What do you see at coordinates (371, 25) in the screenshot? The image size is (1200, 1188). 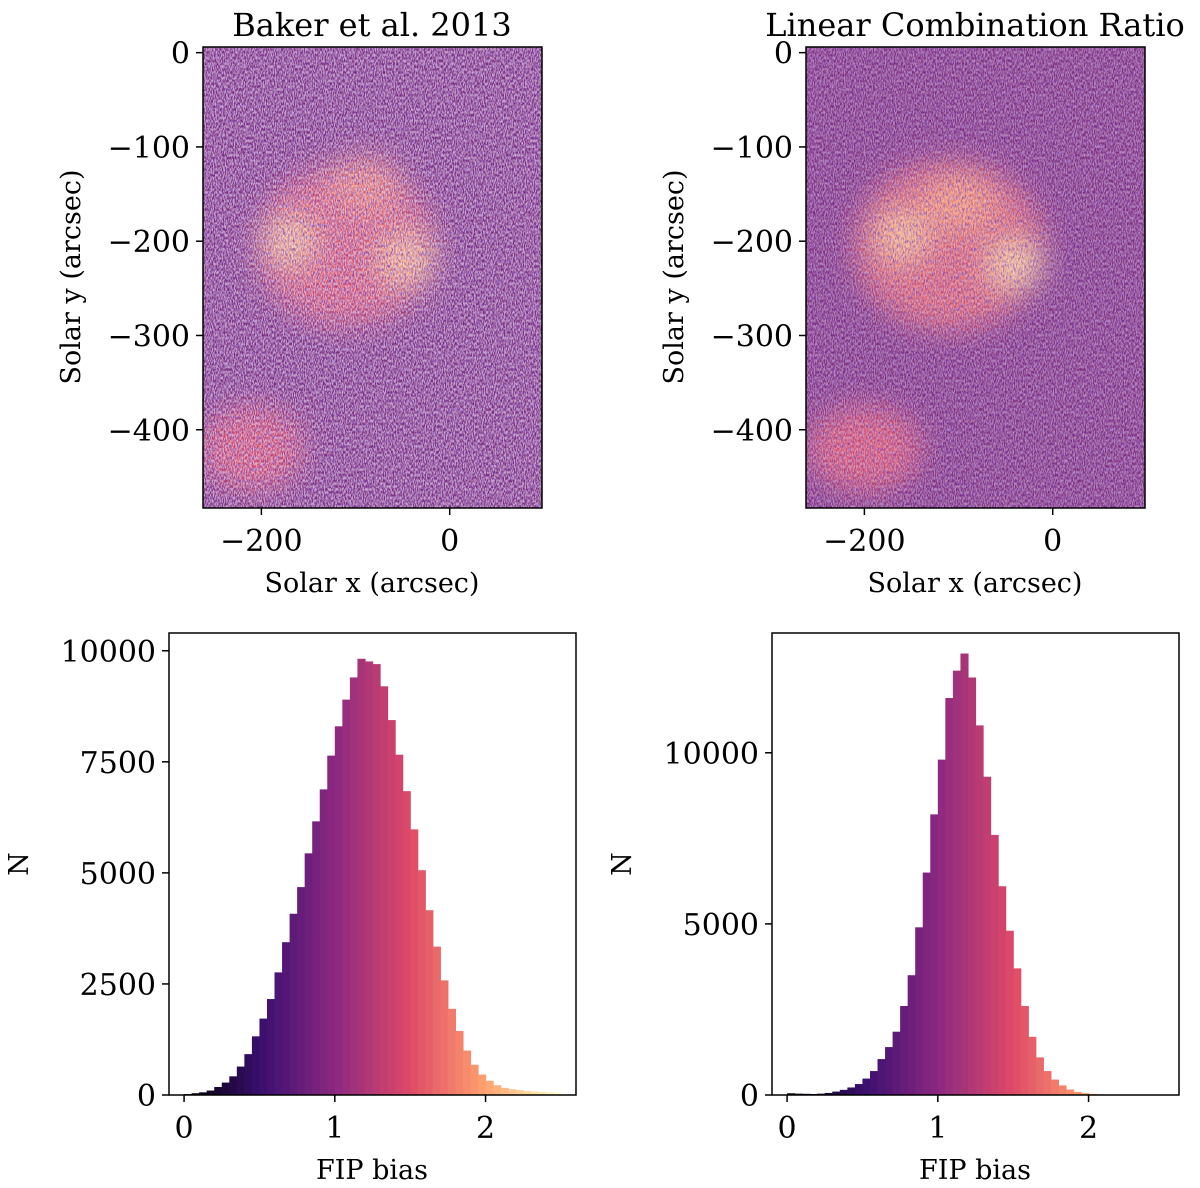 I see `map-left-title: Baker et al. 2013` at bounding box center [371, 25].